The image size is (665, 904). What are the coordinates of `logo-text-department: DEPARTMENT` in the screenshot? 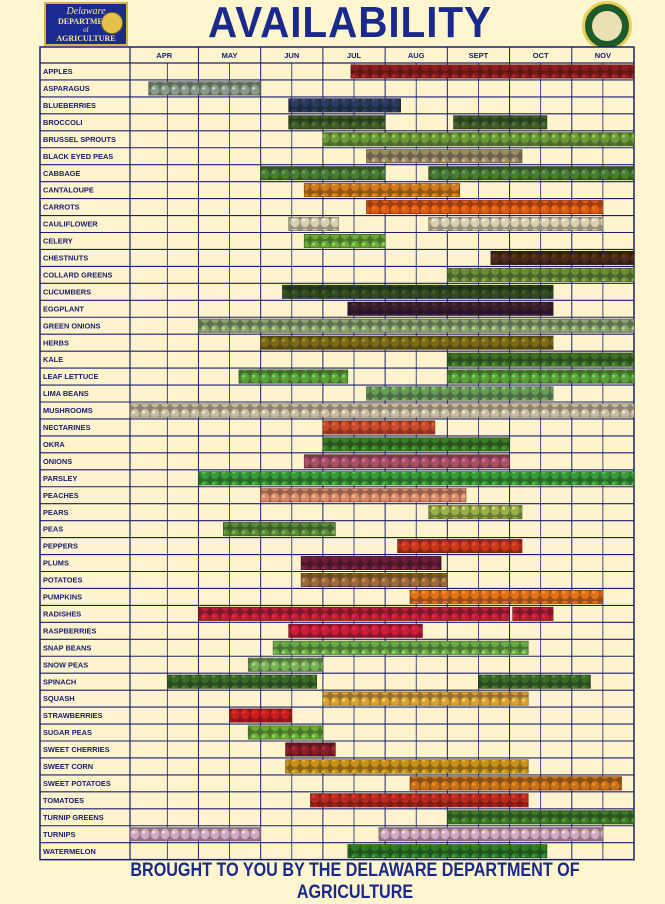 It's located at (85, 21).